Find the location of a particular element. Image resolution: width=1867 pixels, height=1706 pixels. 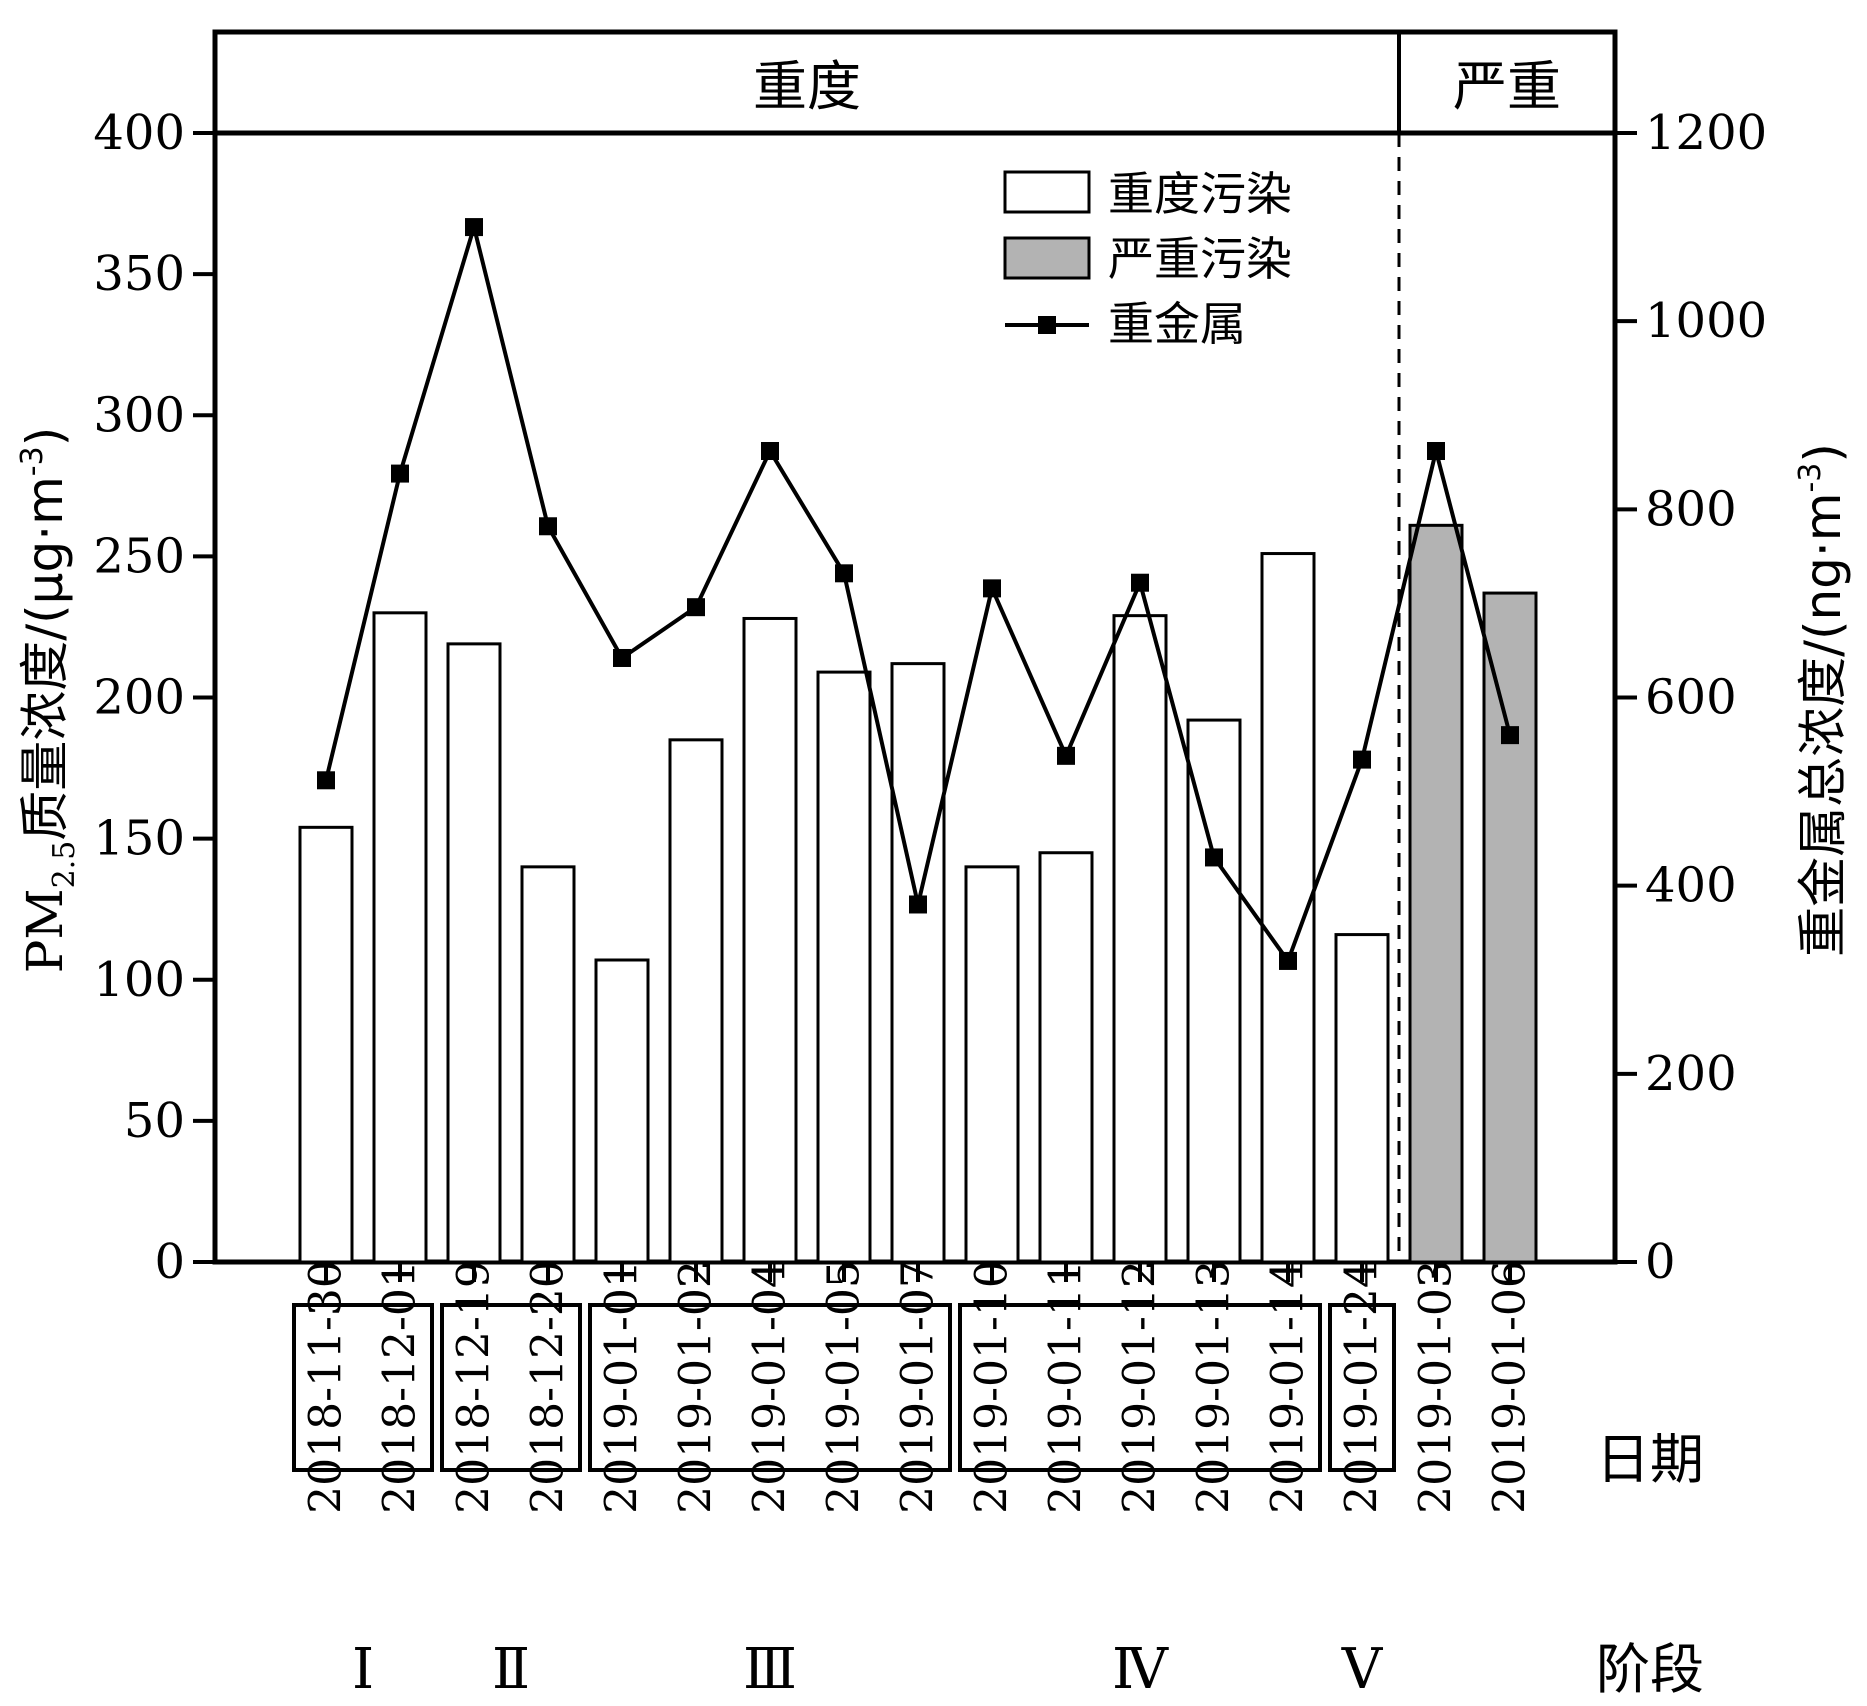

y-left-tick-label: 100 is located at coordinates (139, 980).